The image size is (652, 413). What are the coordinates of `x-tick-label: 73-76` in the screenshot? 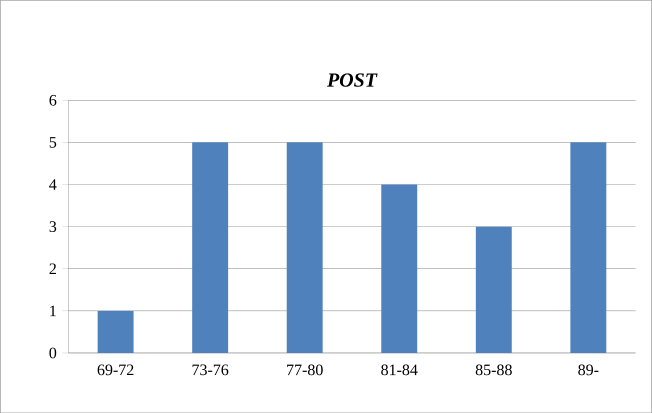 It's located at (210, 370).